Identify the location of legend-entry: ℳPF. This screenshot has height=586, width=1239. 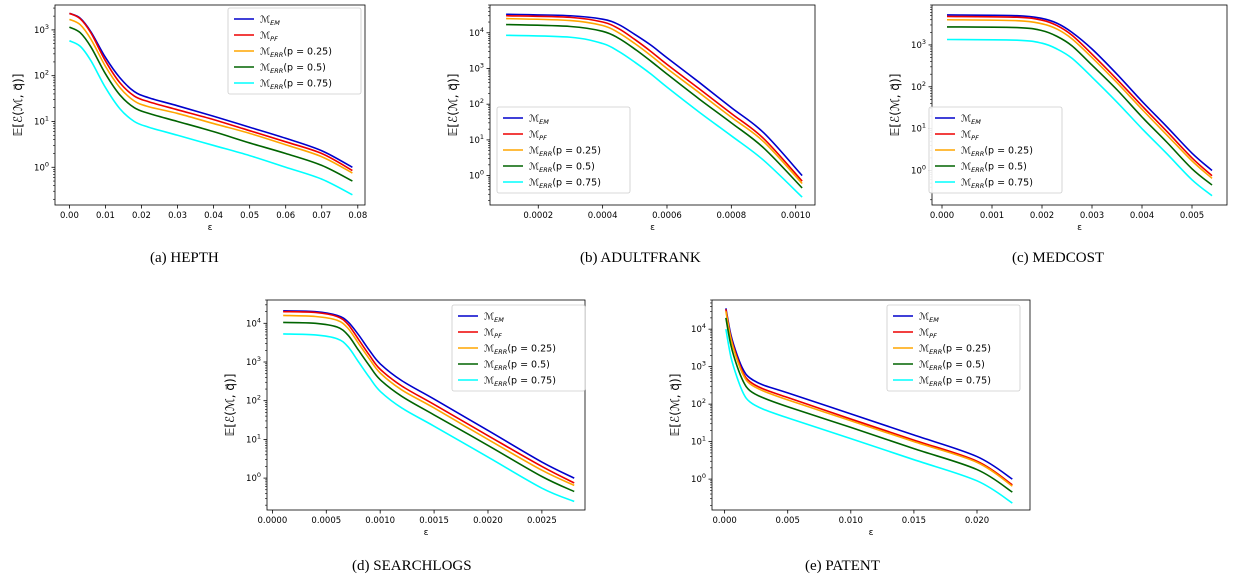
(970, 136).